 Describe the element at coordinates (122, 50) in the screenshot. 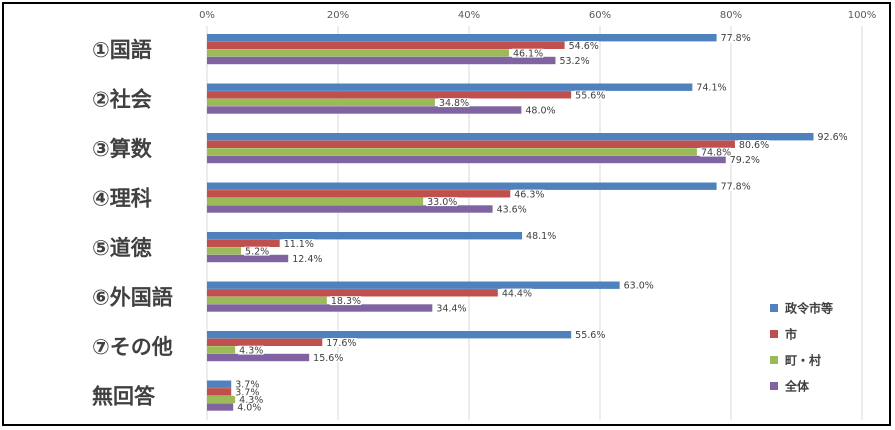

I see `category-label: ①国語` at that location.